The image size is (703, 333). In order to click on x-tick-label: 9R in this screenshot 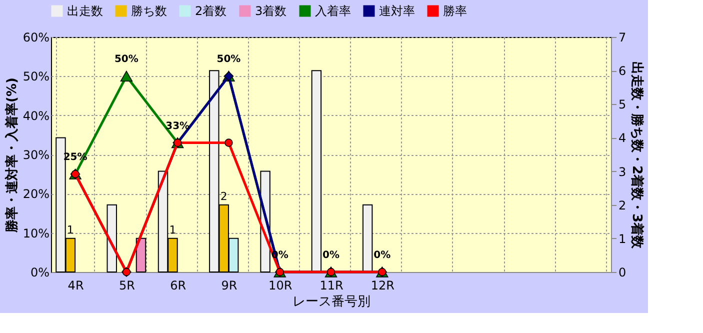, I will do `click(229, 285)`.